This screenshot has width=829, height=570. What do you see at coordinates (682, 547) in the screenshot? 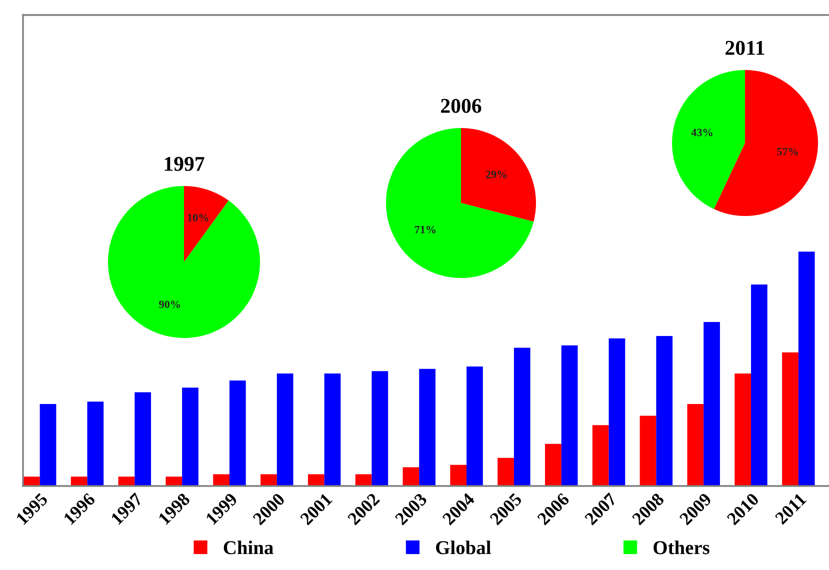
I see `legend-label: Others` at bounding box center [682, 547].